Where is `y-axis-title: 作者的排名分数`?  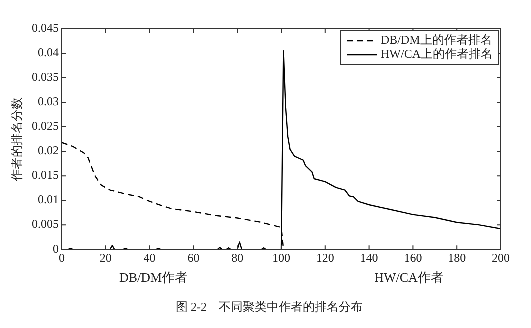 y-axis-title: 作者的排名分数 is located at coordinates (17, 139).